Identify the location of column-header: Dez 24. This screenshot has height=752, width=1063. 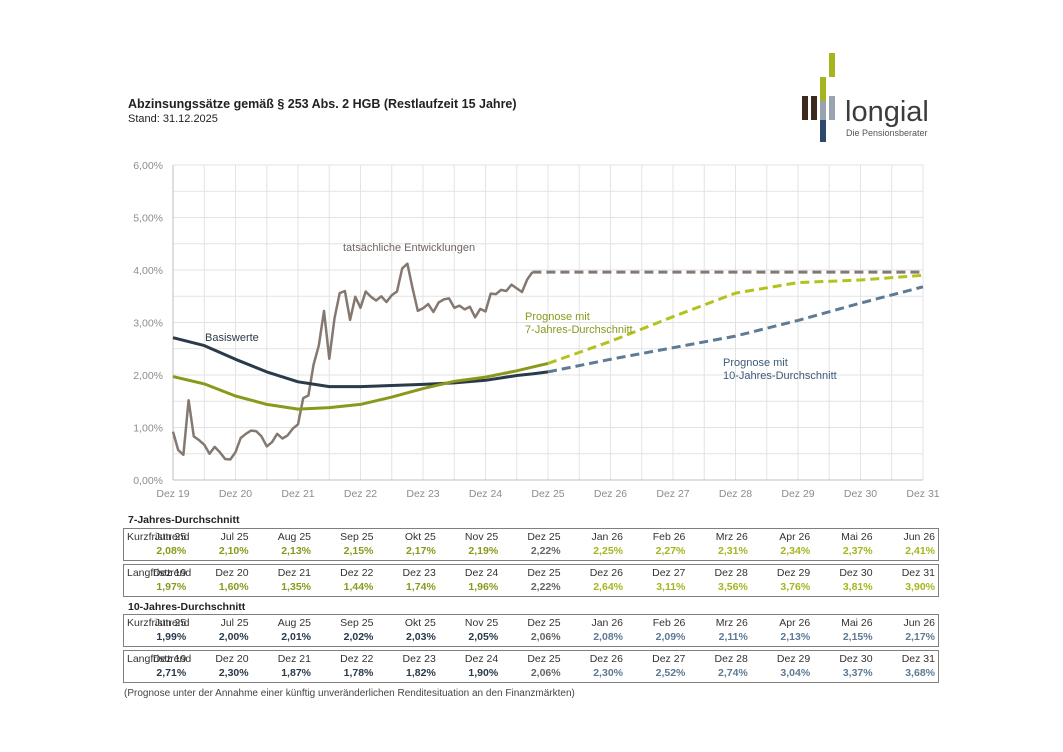
(481, 573).